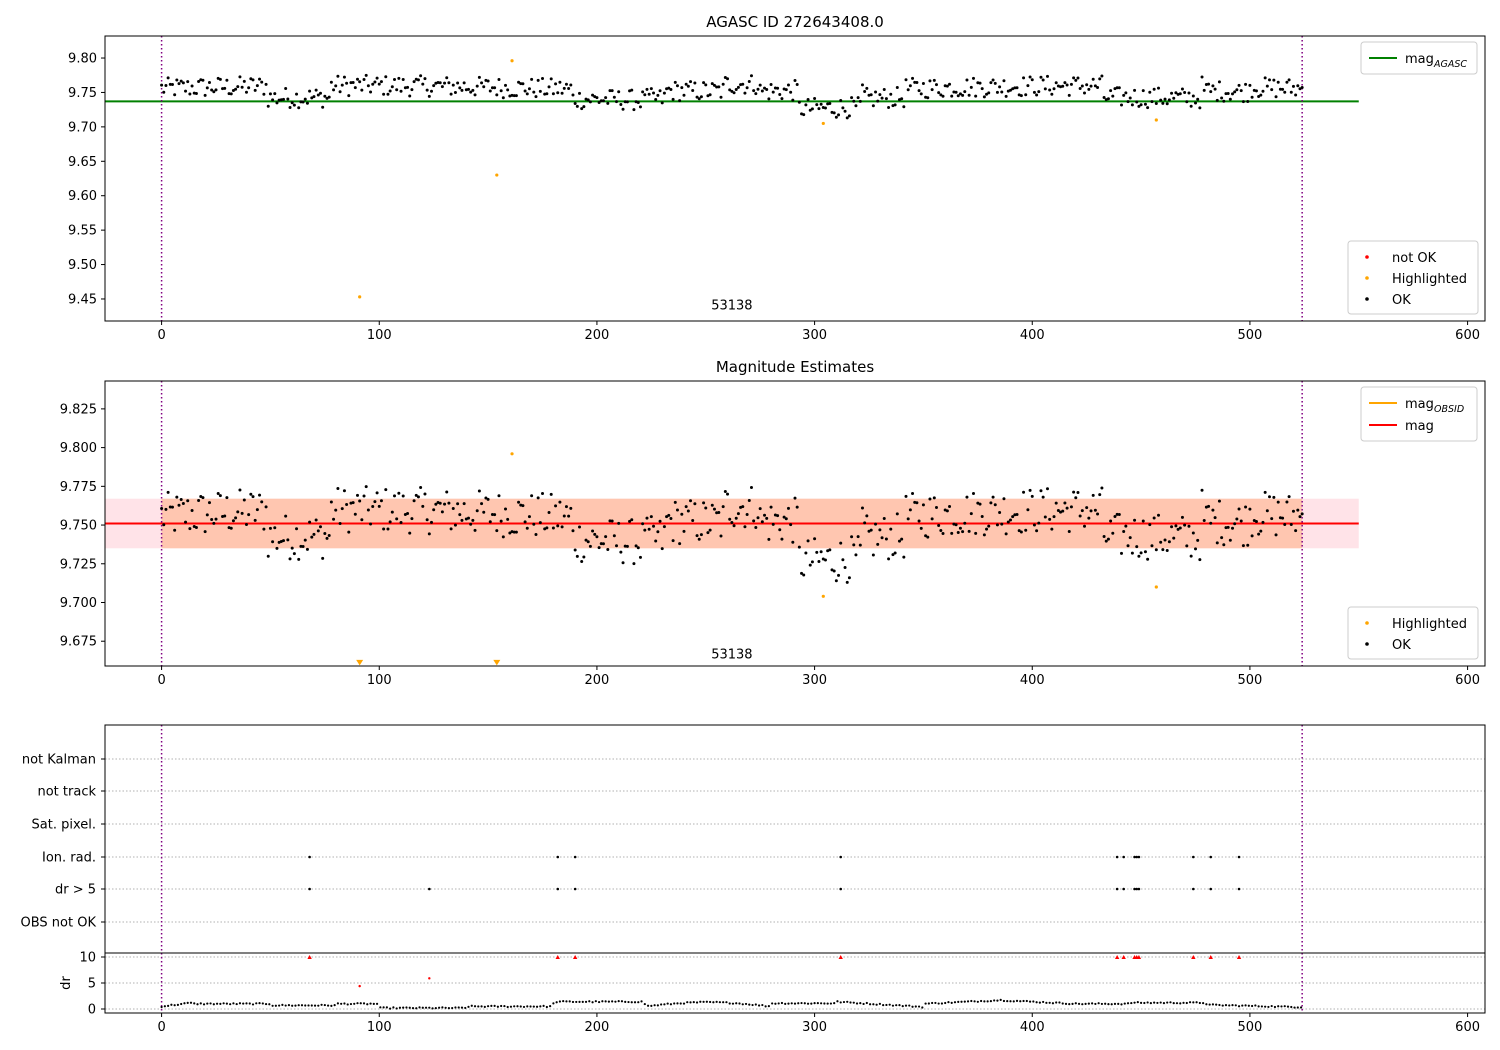 Image resolution: width=1500 pixels, height=1050 pixels. What do you see at coordinates (379, 1027) in the screenshot?
I see `dr-xtick-label: 100` at bounding box center [379, 1027].